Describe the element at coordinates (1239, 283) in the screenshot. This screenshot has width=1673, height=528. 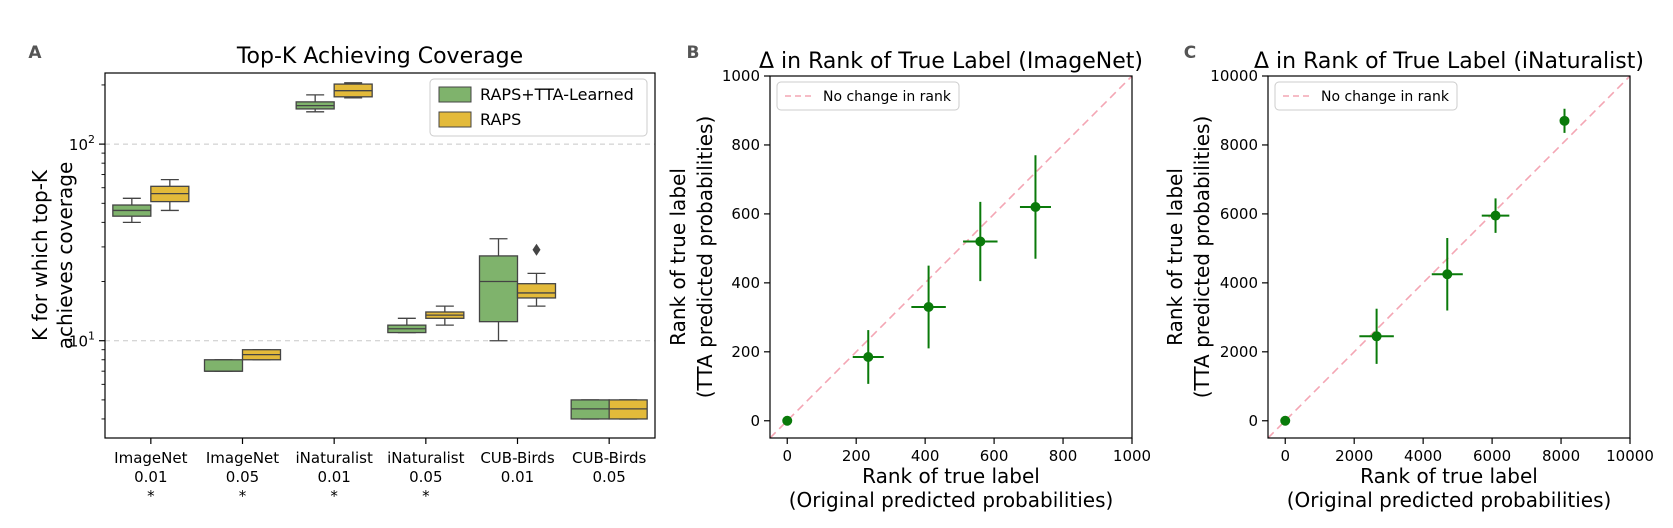
I see `y-tick-label: 4000` at that location.